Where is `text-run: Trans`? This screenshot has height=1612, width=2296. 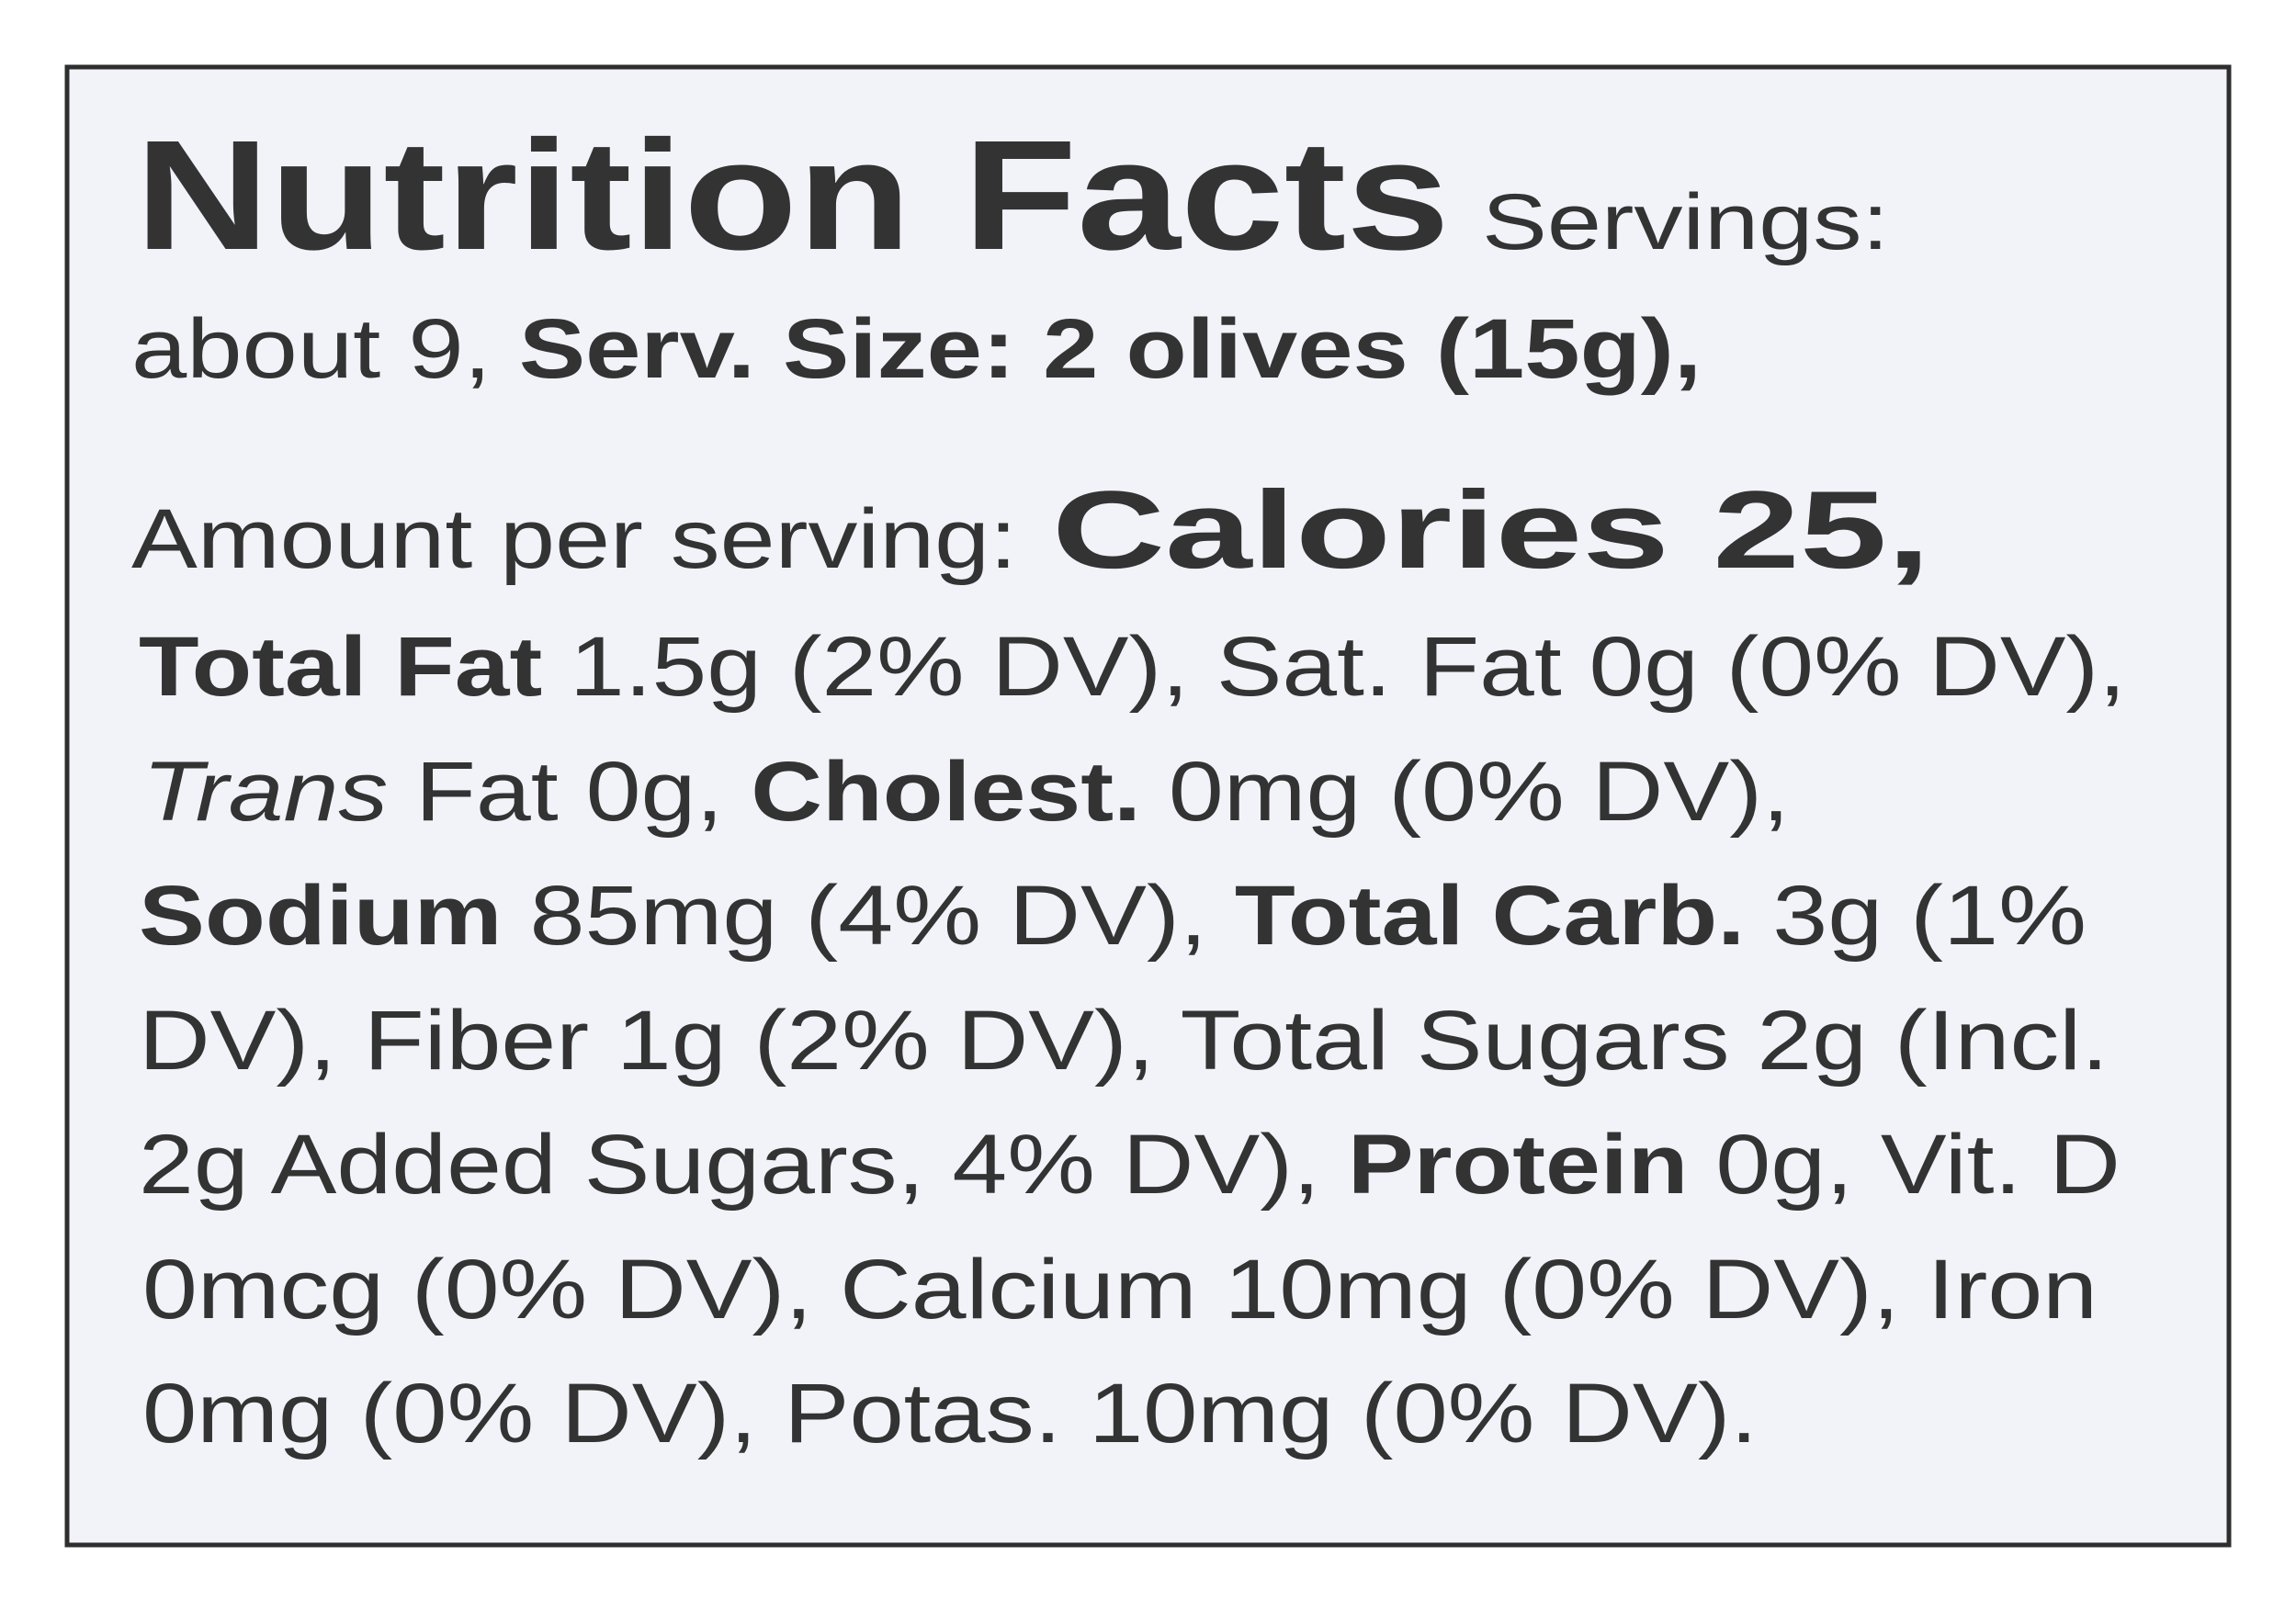
text-run: Trans is located at coordinates (265, 792).